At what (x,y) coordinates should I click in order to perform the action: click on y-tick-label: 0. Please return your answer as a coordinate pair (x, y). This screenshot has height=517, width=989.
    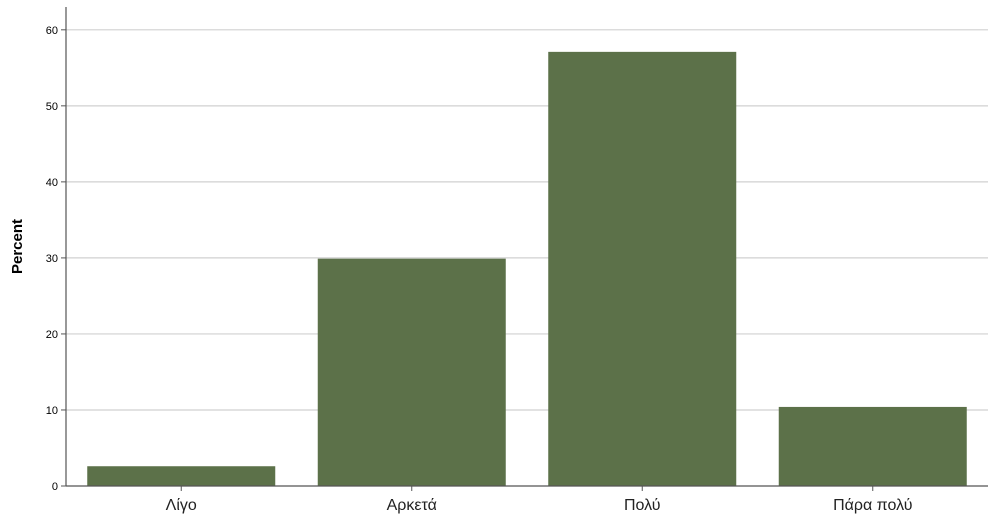
    Looking at the image, I should click on (55, 487).